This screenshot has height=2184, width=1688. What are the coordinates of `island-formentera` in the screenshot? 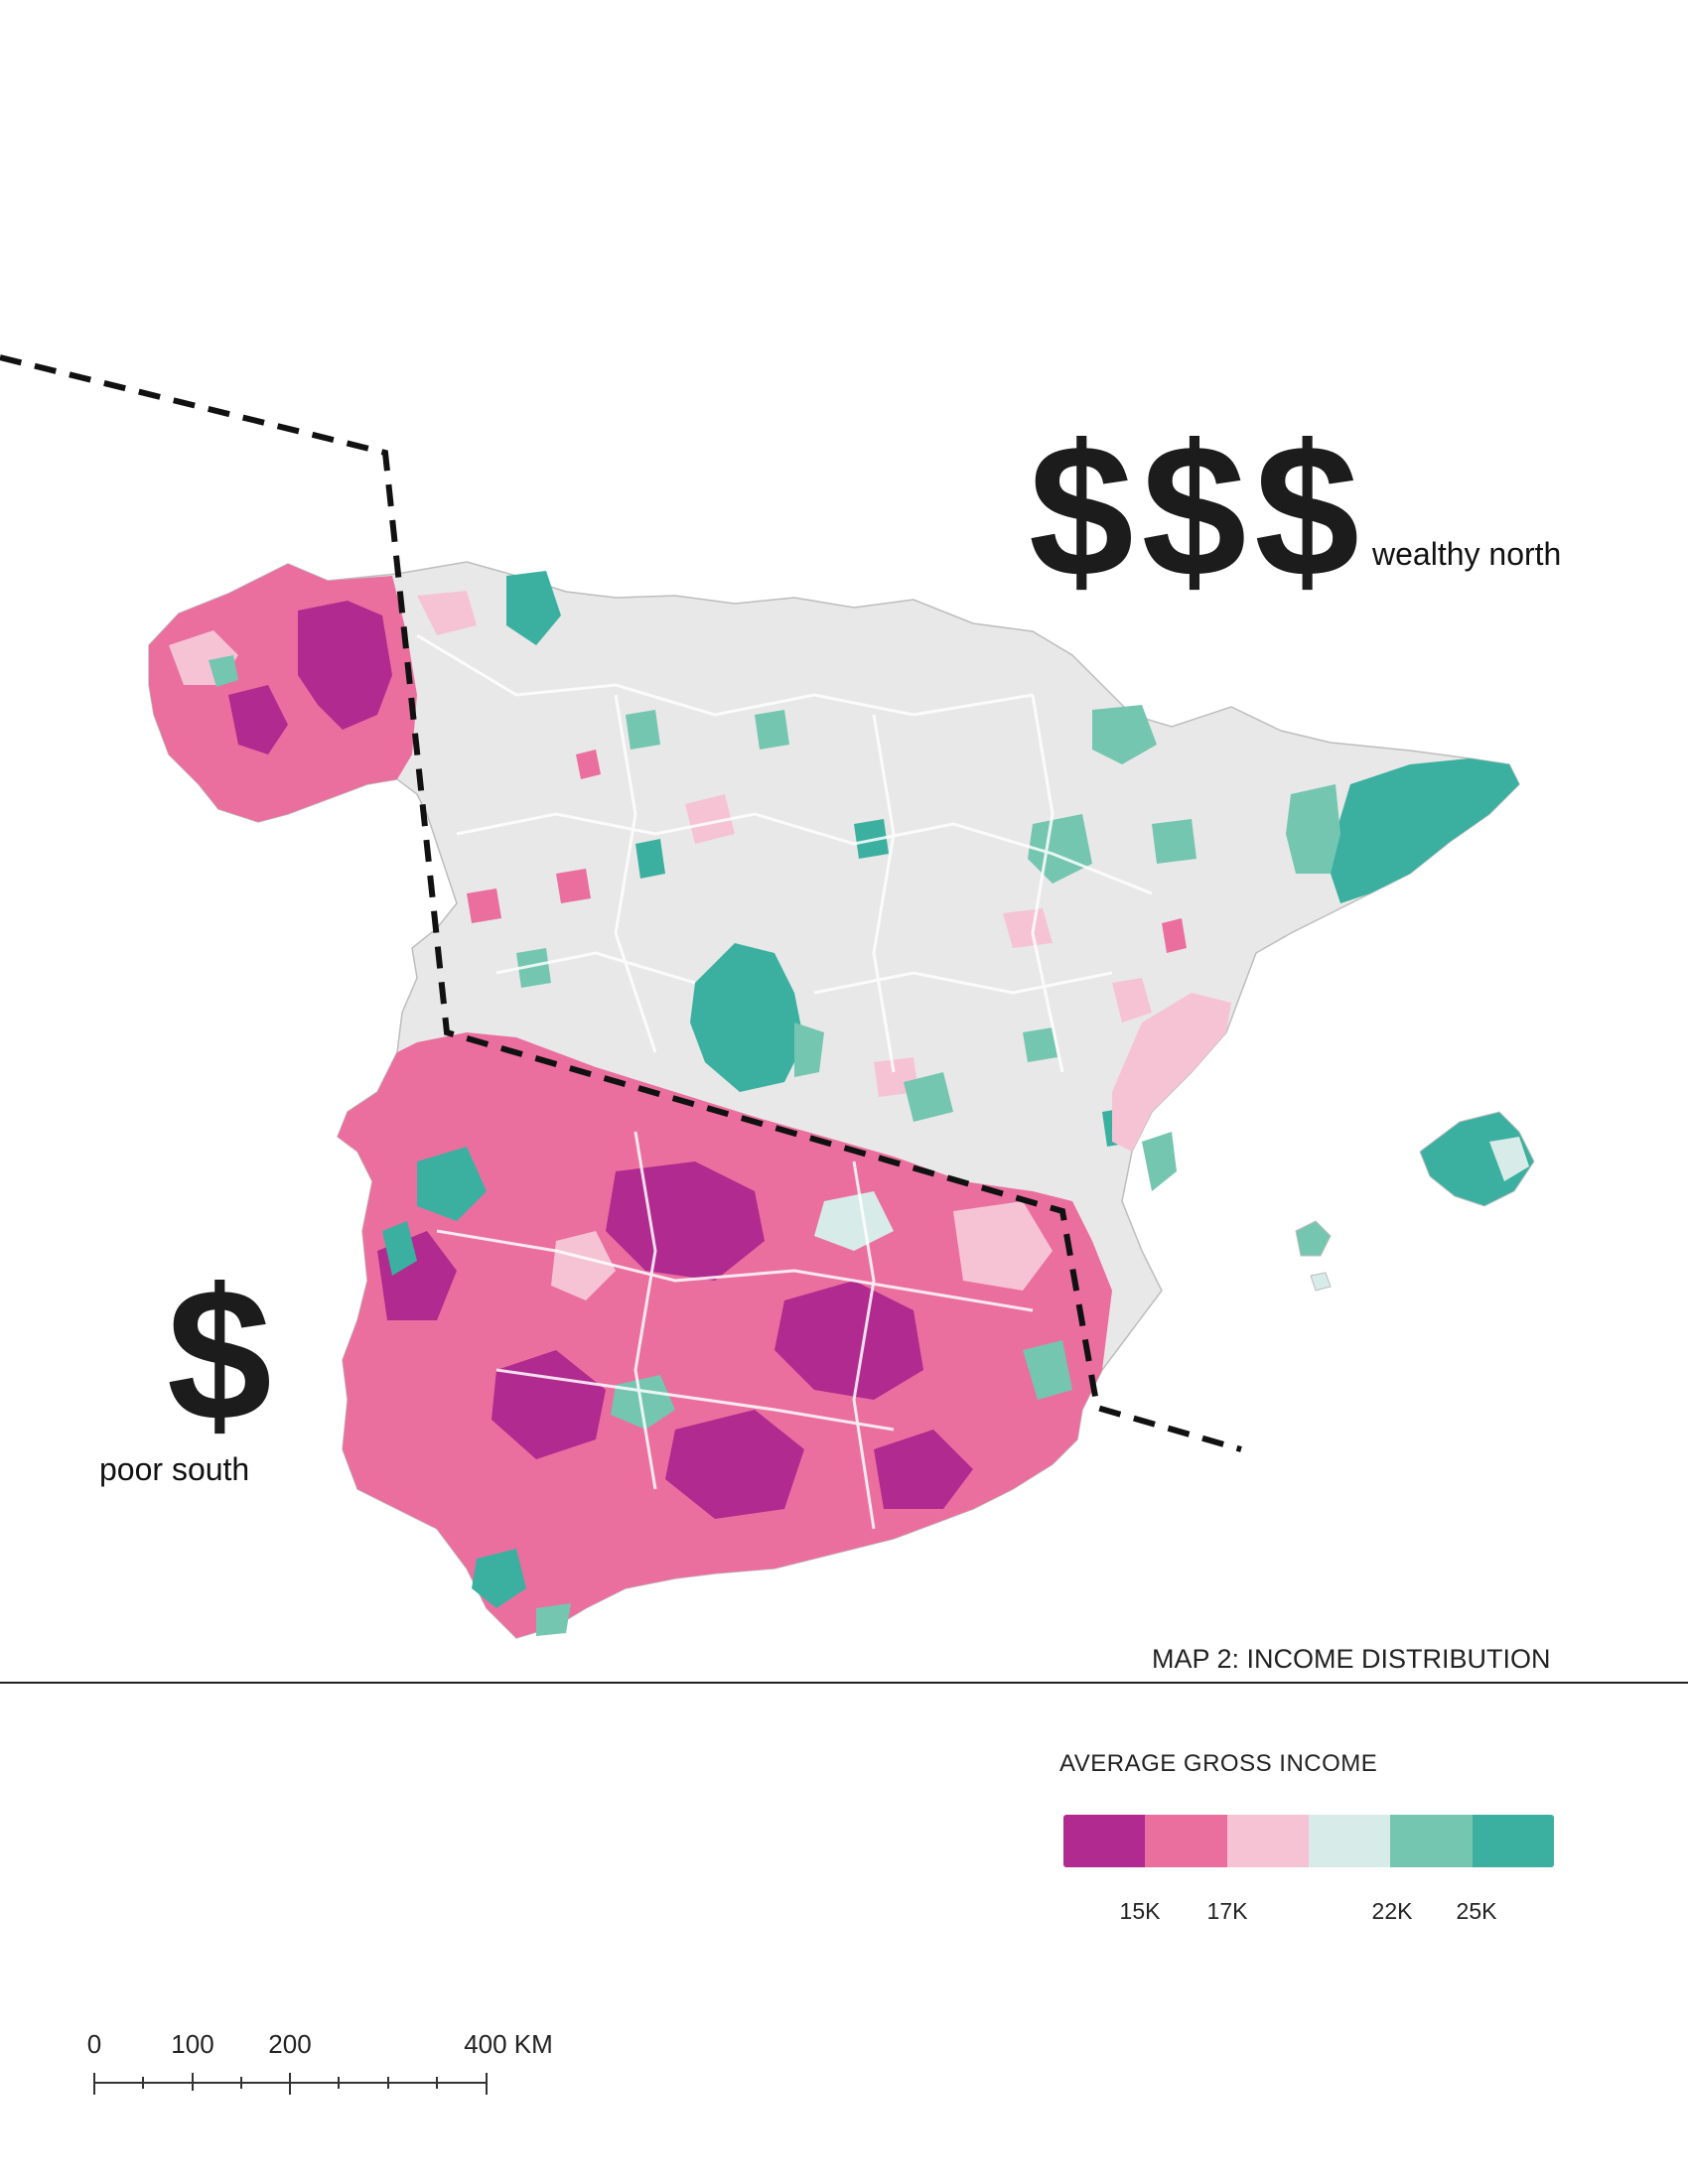 It's located at (1321, 1282).